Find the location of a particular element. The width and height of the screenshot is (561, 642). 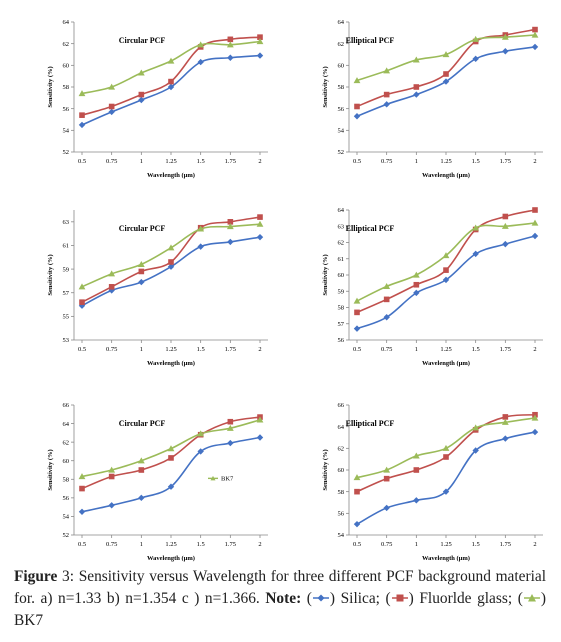

y-tick-label: 53 is located at coordinates (66, 340).